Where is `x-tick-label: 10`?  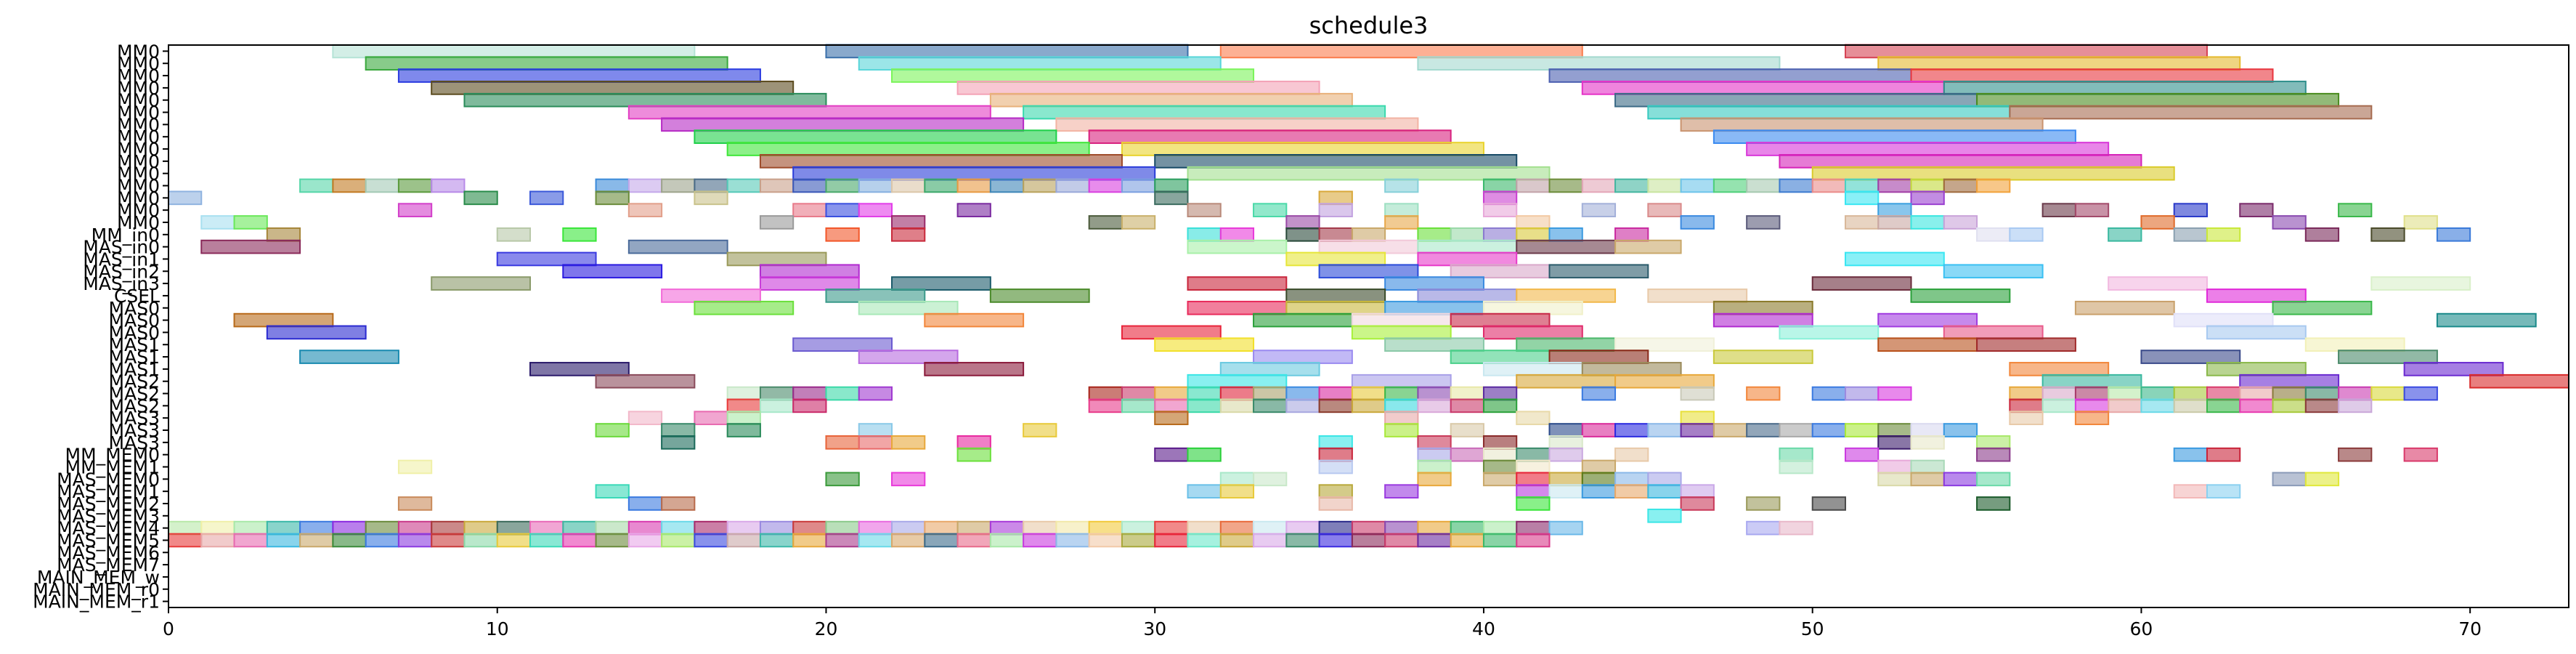 x-tick-label: 10 is located at coordinates (497, 628).